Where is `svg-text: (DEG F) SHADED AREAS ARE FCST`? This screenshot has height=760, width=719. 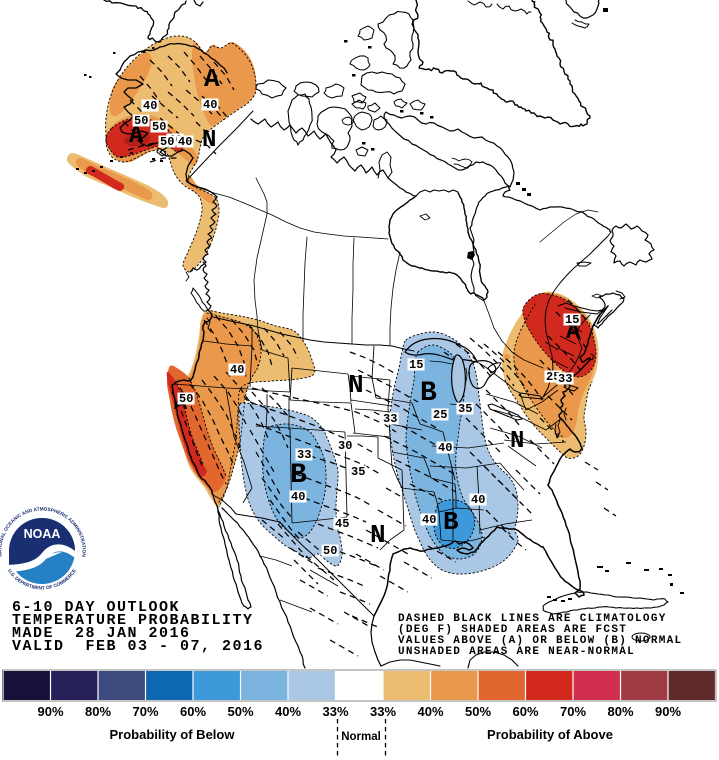 svg-text: (DEG F) SHADED AREAS ARE FCST is located at coordinates (512, 630).